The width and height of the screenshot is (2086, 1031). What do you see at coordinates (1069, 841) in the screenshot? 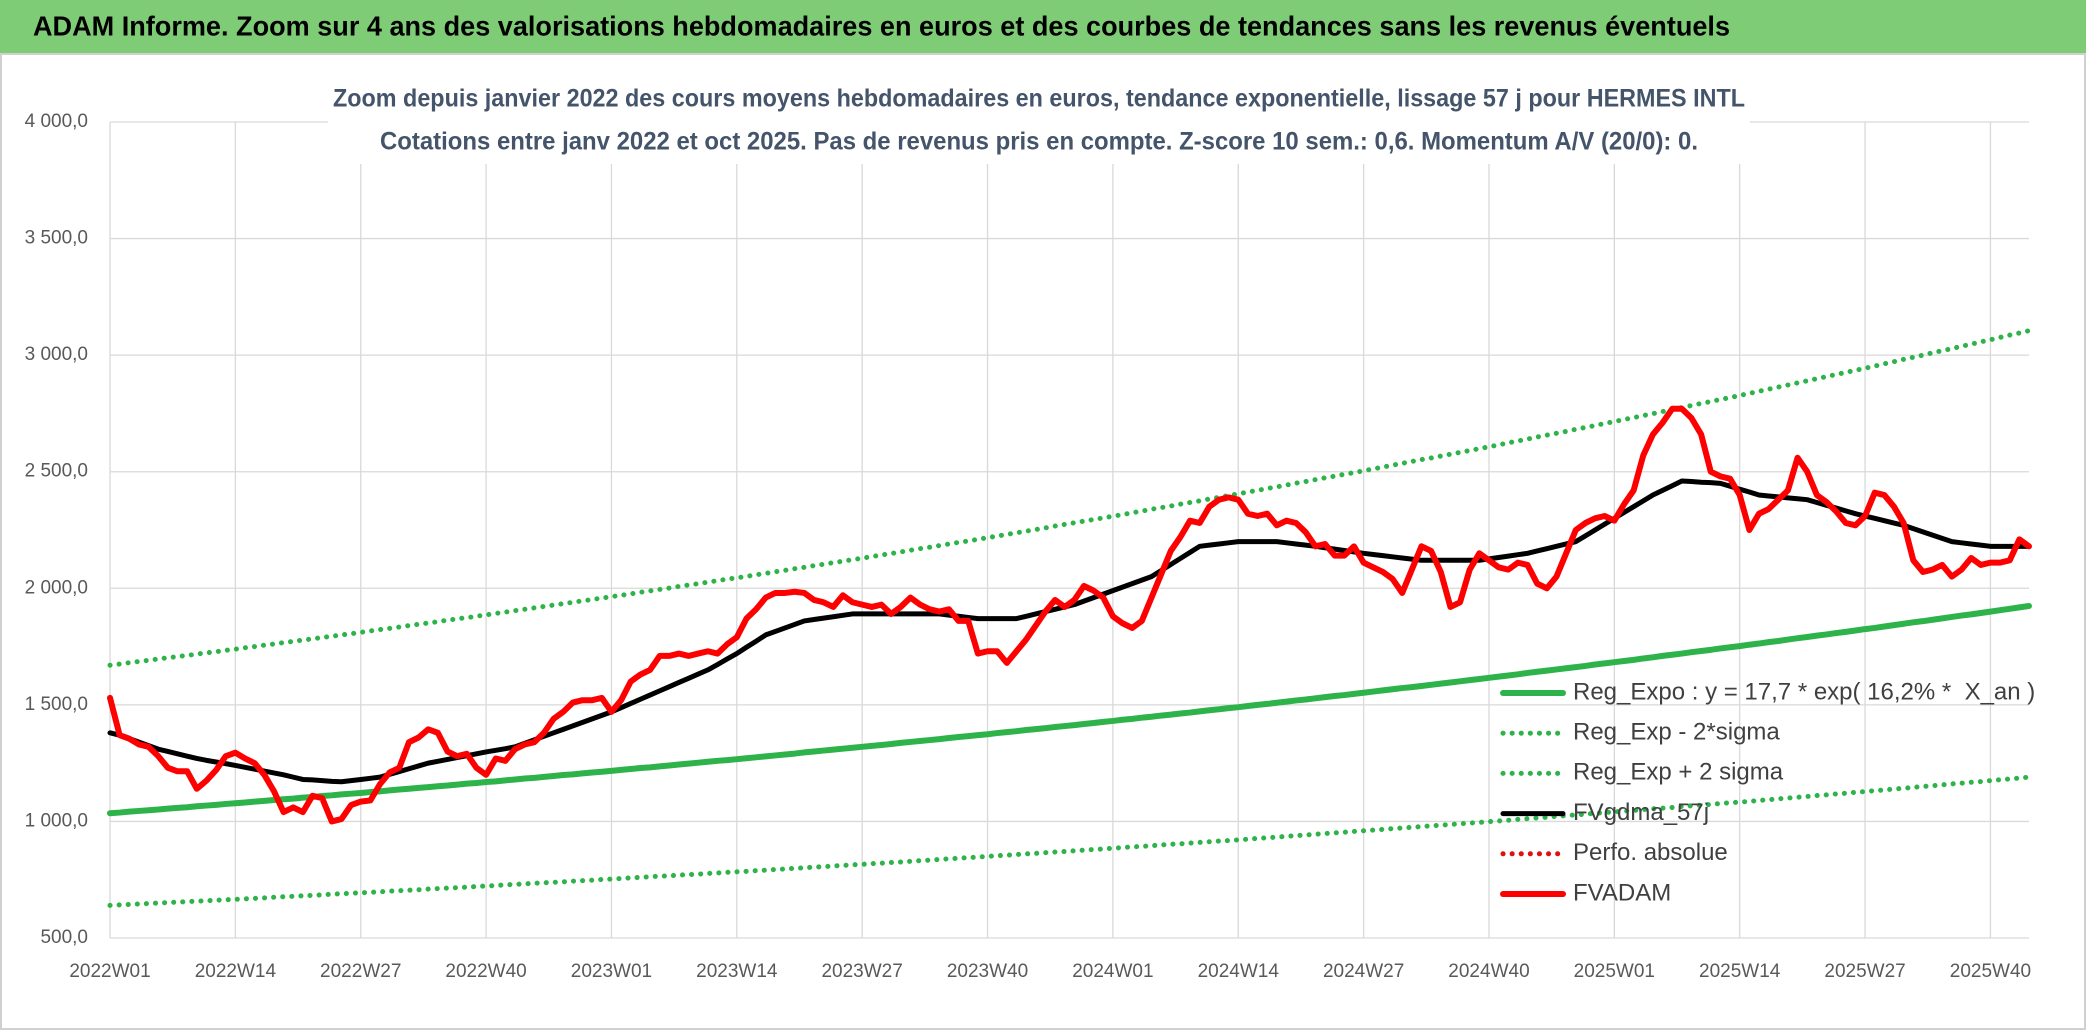
I see `series-line` at bounding box center [1069, 841].